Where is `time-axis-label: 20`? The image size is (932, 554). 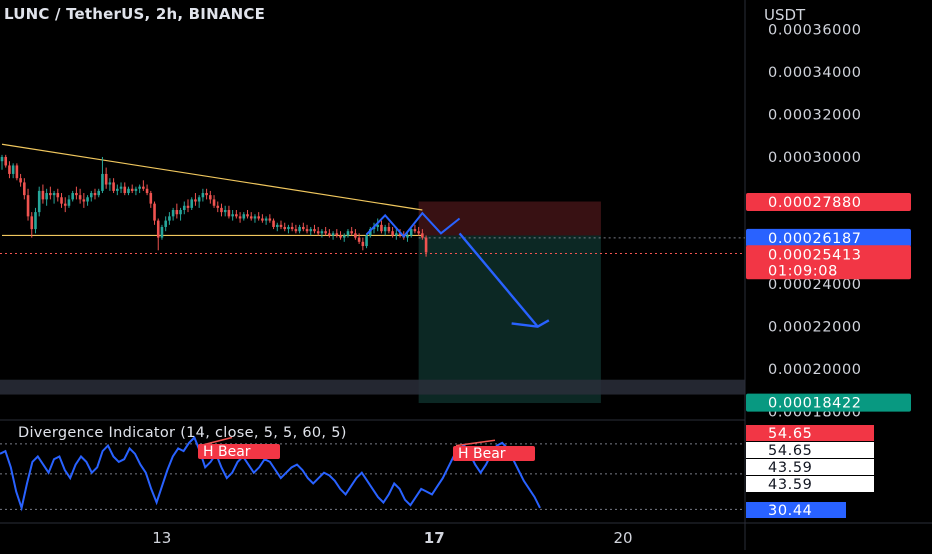
time-axis-label: 20 is located at coordinates (623, 538).